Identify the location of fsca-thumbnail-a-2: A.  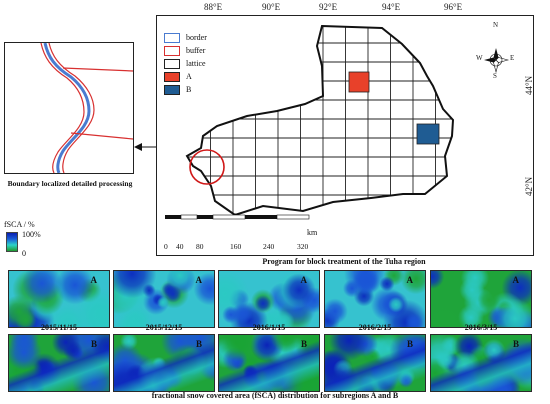
(164, 299).